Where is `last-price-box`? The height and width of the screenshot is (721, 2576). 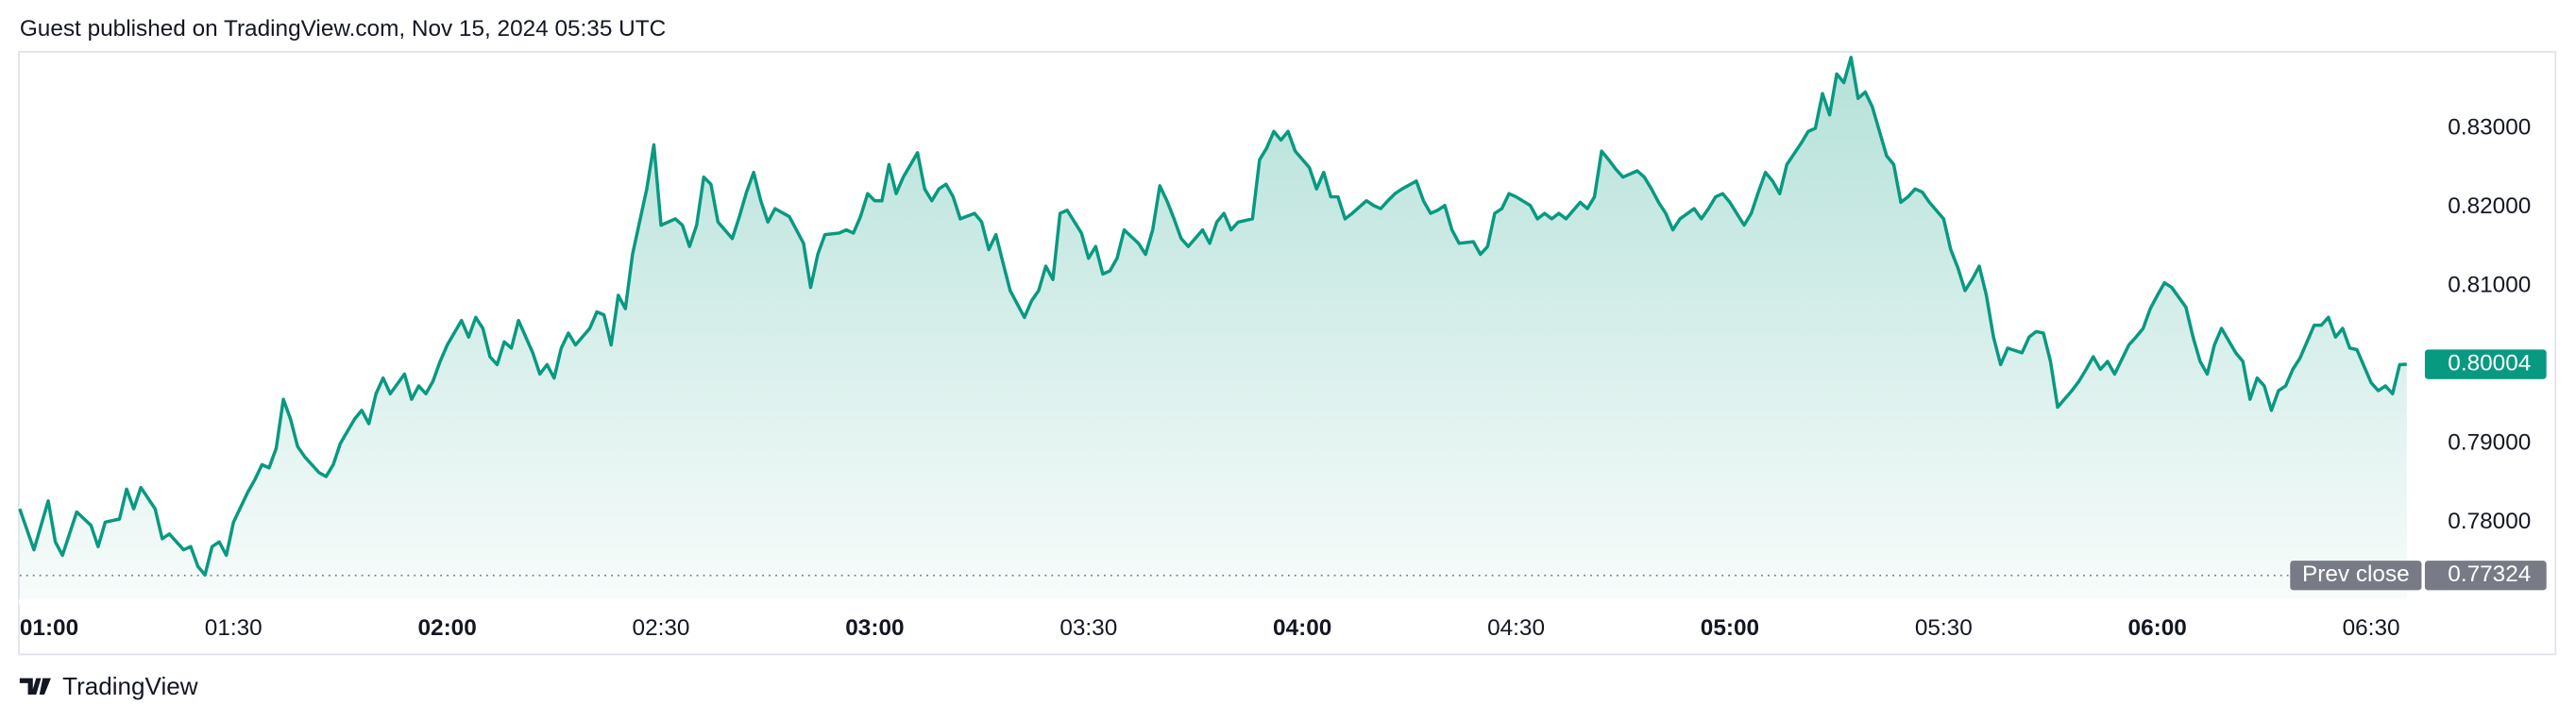 last-price-box is located at coordinates (2485, 364).